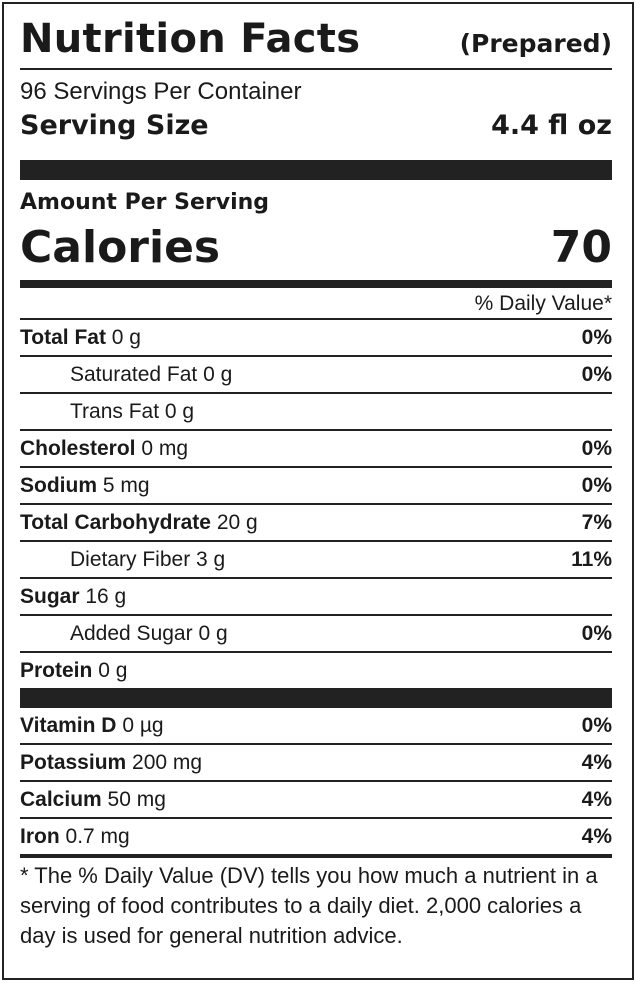 The image size is (636, 984). What do you see at coordinates (211, 559) in the screenshot?
I see `nutrient-amount: 3 g` at bounding box center [211, 559].